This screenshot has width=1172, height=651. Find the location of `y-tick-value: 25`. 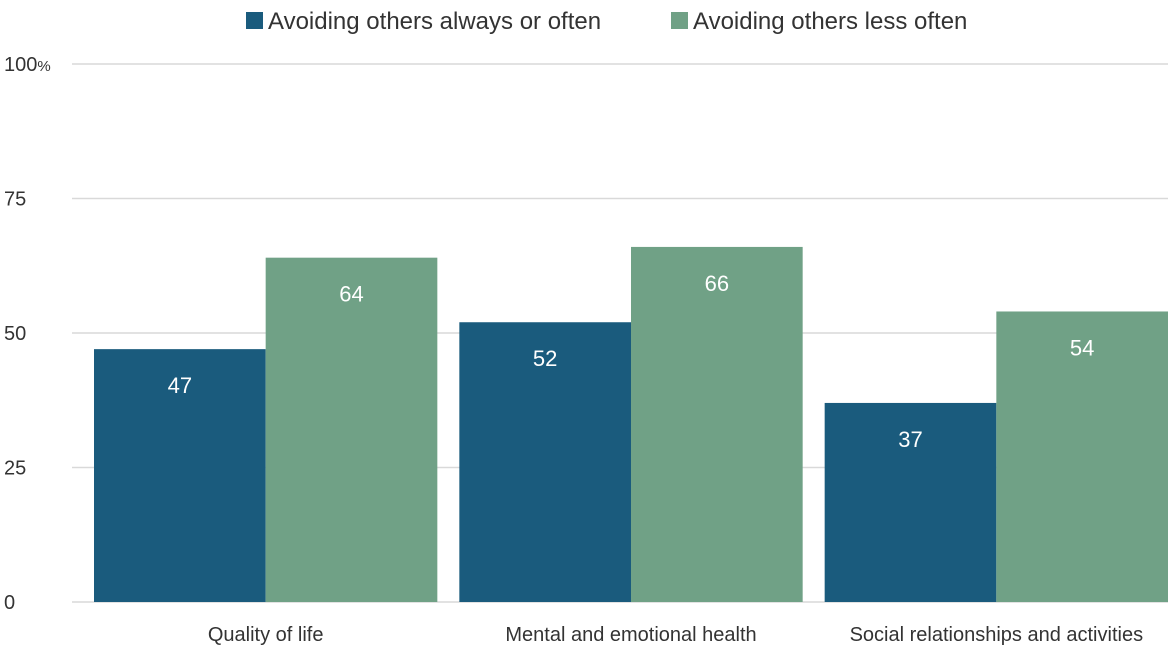

y-tick-value: 25 is located at coordinates (15, 469).